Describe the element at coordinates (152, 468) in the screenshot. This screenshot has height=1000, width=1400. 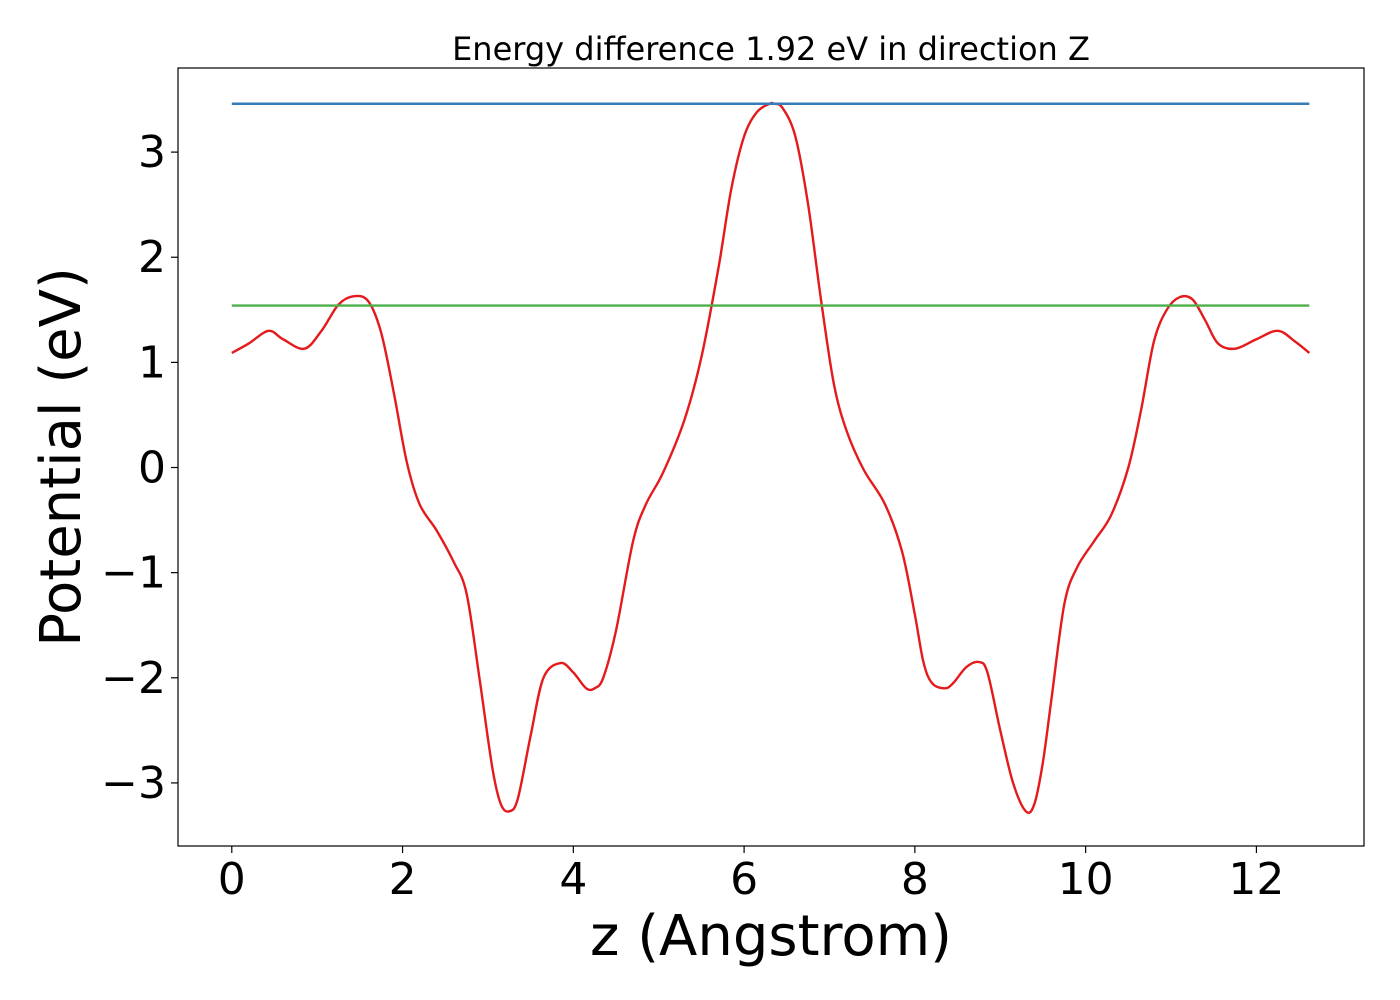
I see `y-tick-label: 0` at that location.